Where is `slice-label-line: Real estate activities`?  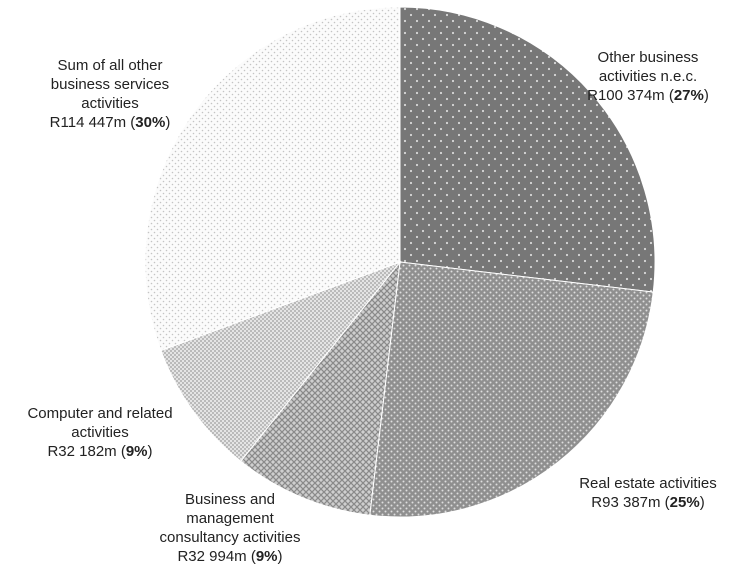 slice-label-line: Real estate activities is located at coordinates (648, 483).